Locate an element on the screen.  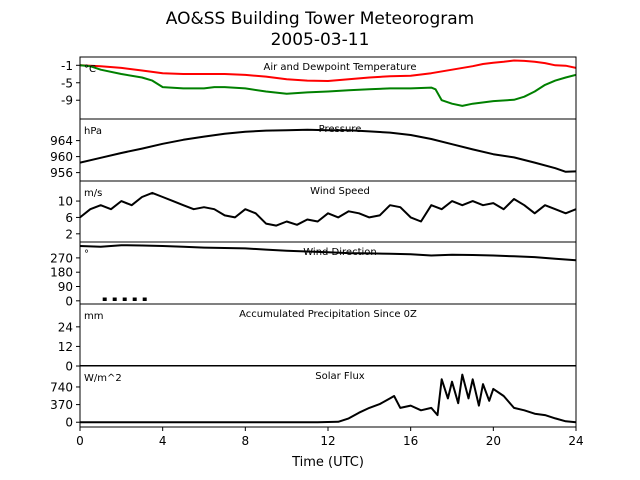
x-tick-label: 16 is located at coordinates (410, 441).